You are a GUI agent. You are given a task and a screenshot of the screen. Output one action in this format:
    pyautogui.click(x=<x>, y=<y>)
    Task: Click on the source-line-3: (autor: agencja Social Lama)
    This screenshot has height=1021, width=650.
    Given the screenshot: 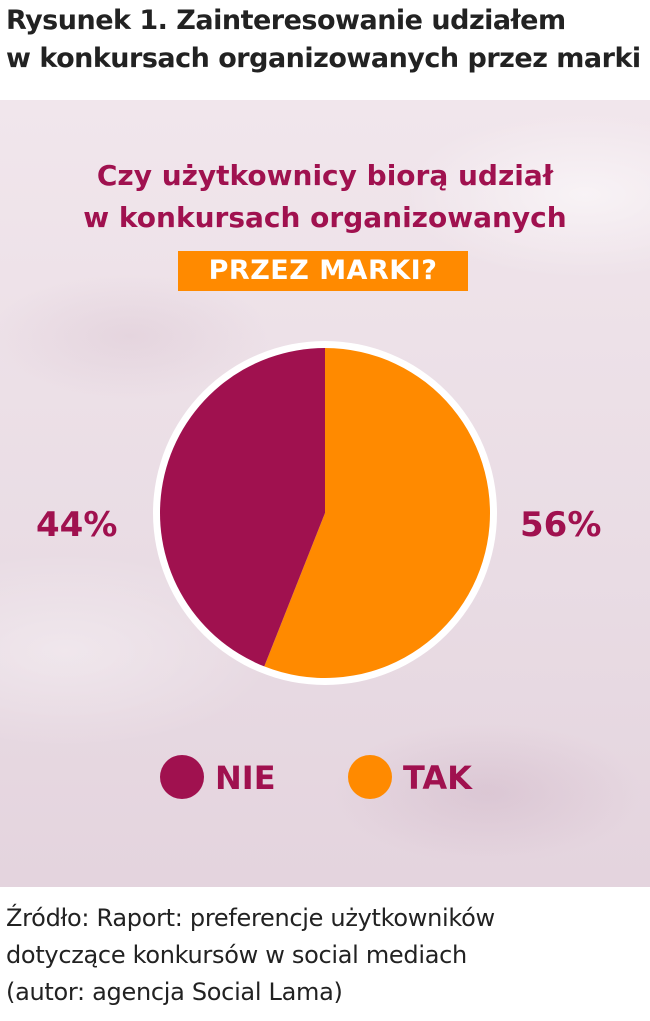 What is the action you would take?
    pyautogui.click(x=174, y=992)
    